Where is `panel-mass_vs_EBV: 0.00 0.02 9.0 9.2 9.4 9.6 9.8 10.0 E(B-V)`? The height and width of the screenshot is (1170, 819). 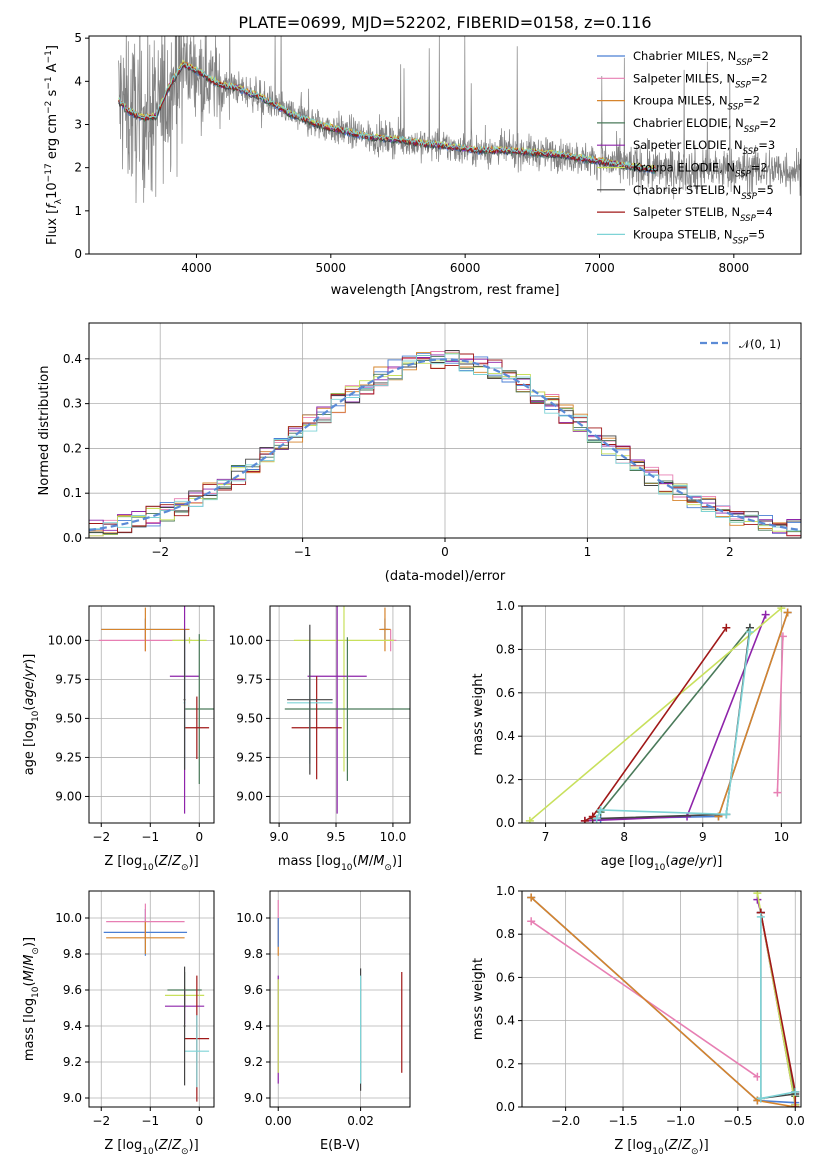
panel-mass_vs_EBV: 0.00 0.02 9.0 9.2 9.4 9.6 9.8 10.0 E(B-V) is located at coordinates (323, 1021).